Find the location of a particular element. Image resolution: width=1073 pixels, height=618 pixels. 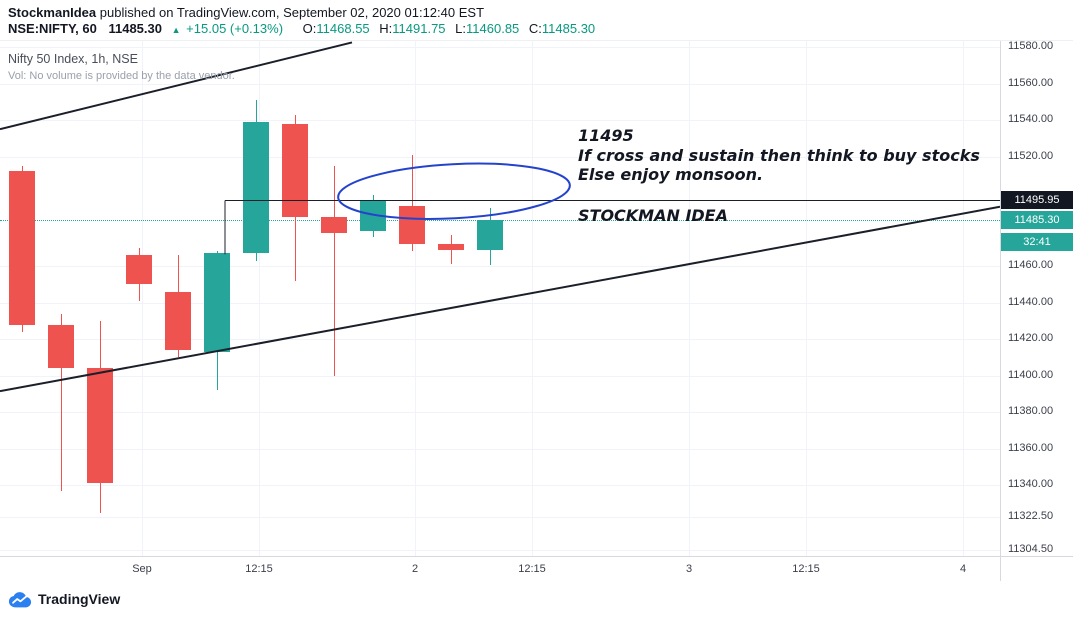

time-tick-label: 2 is located at coordinates (415, 569).